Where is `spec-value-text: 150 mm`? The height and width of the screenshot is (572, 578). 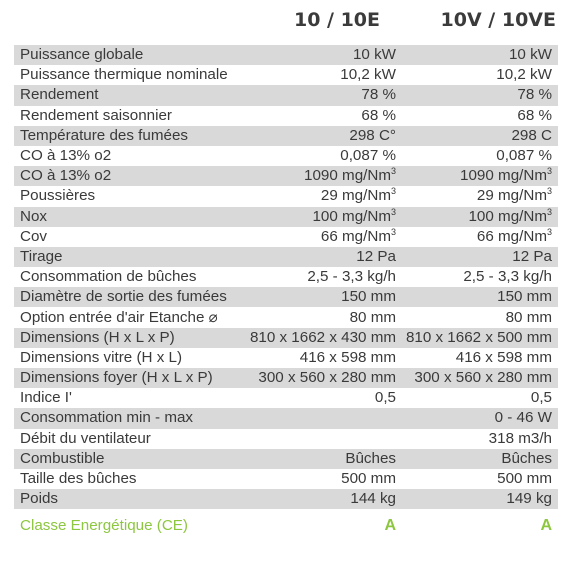 spec-value-text: 150 mm is located at coordinates (368, 297).